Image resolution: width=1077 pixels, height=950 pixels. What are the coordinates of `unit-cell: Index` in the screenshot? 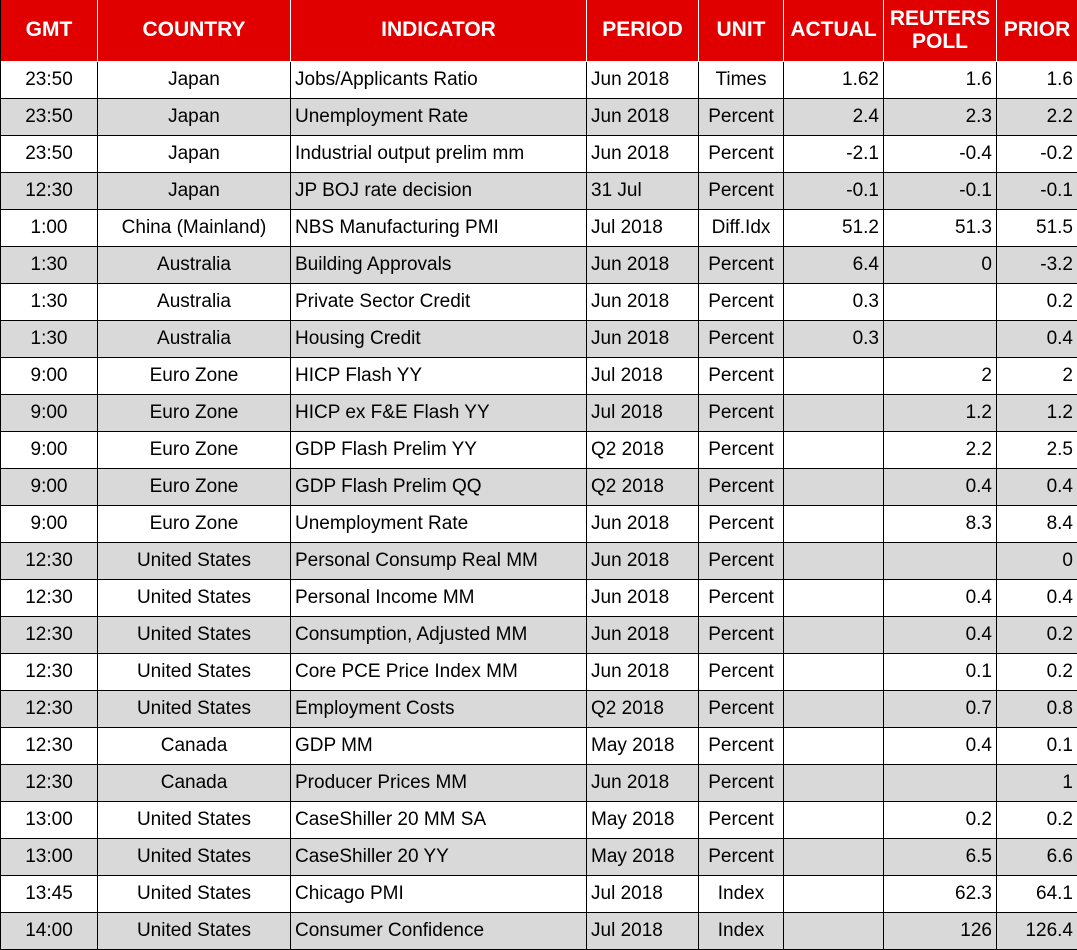 It's located at (741, 894).